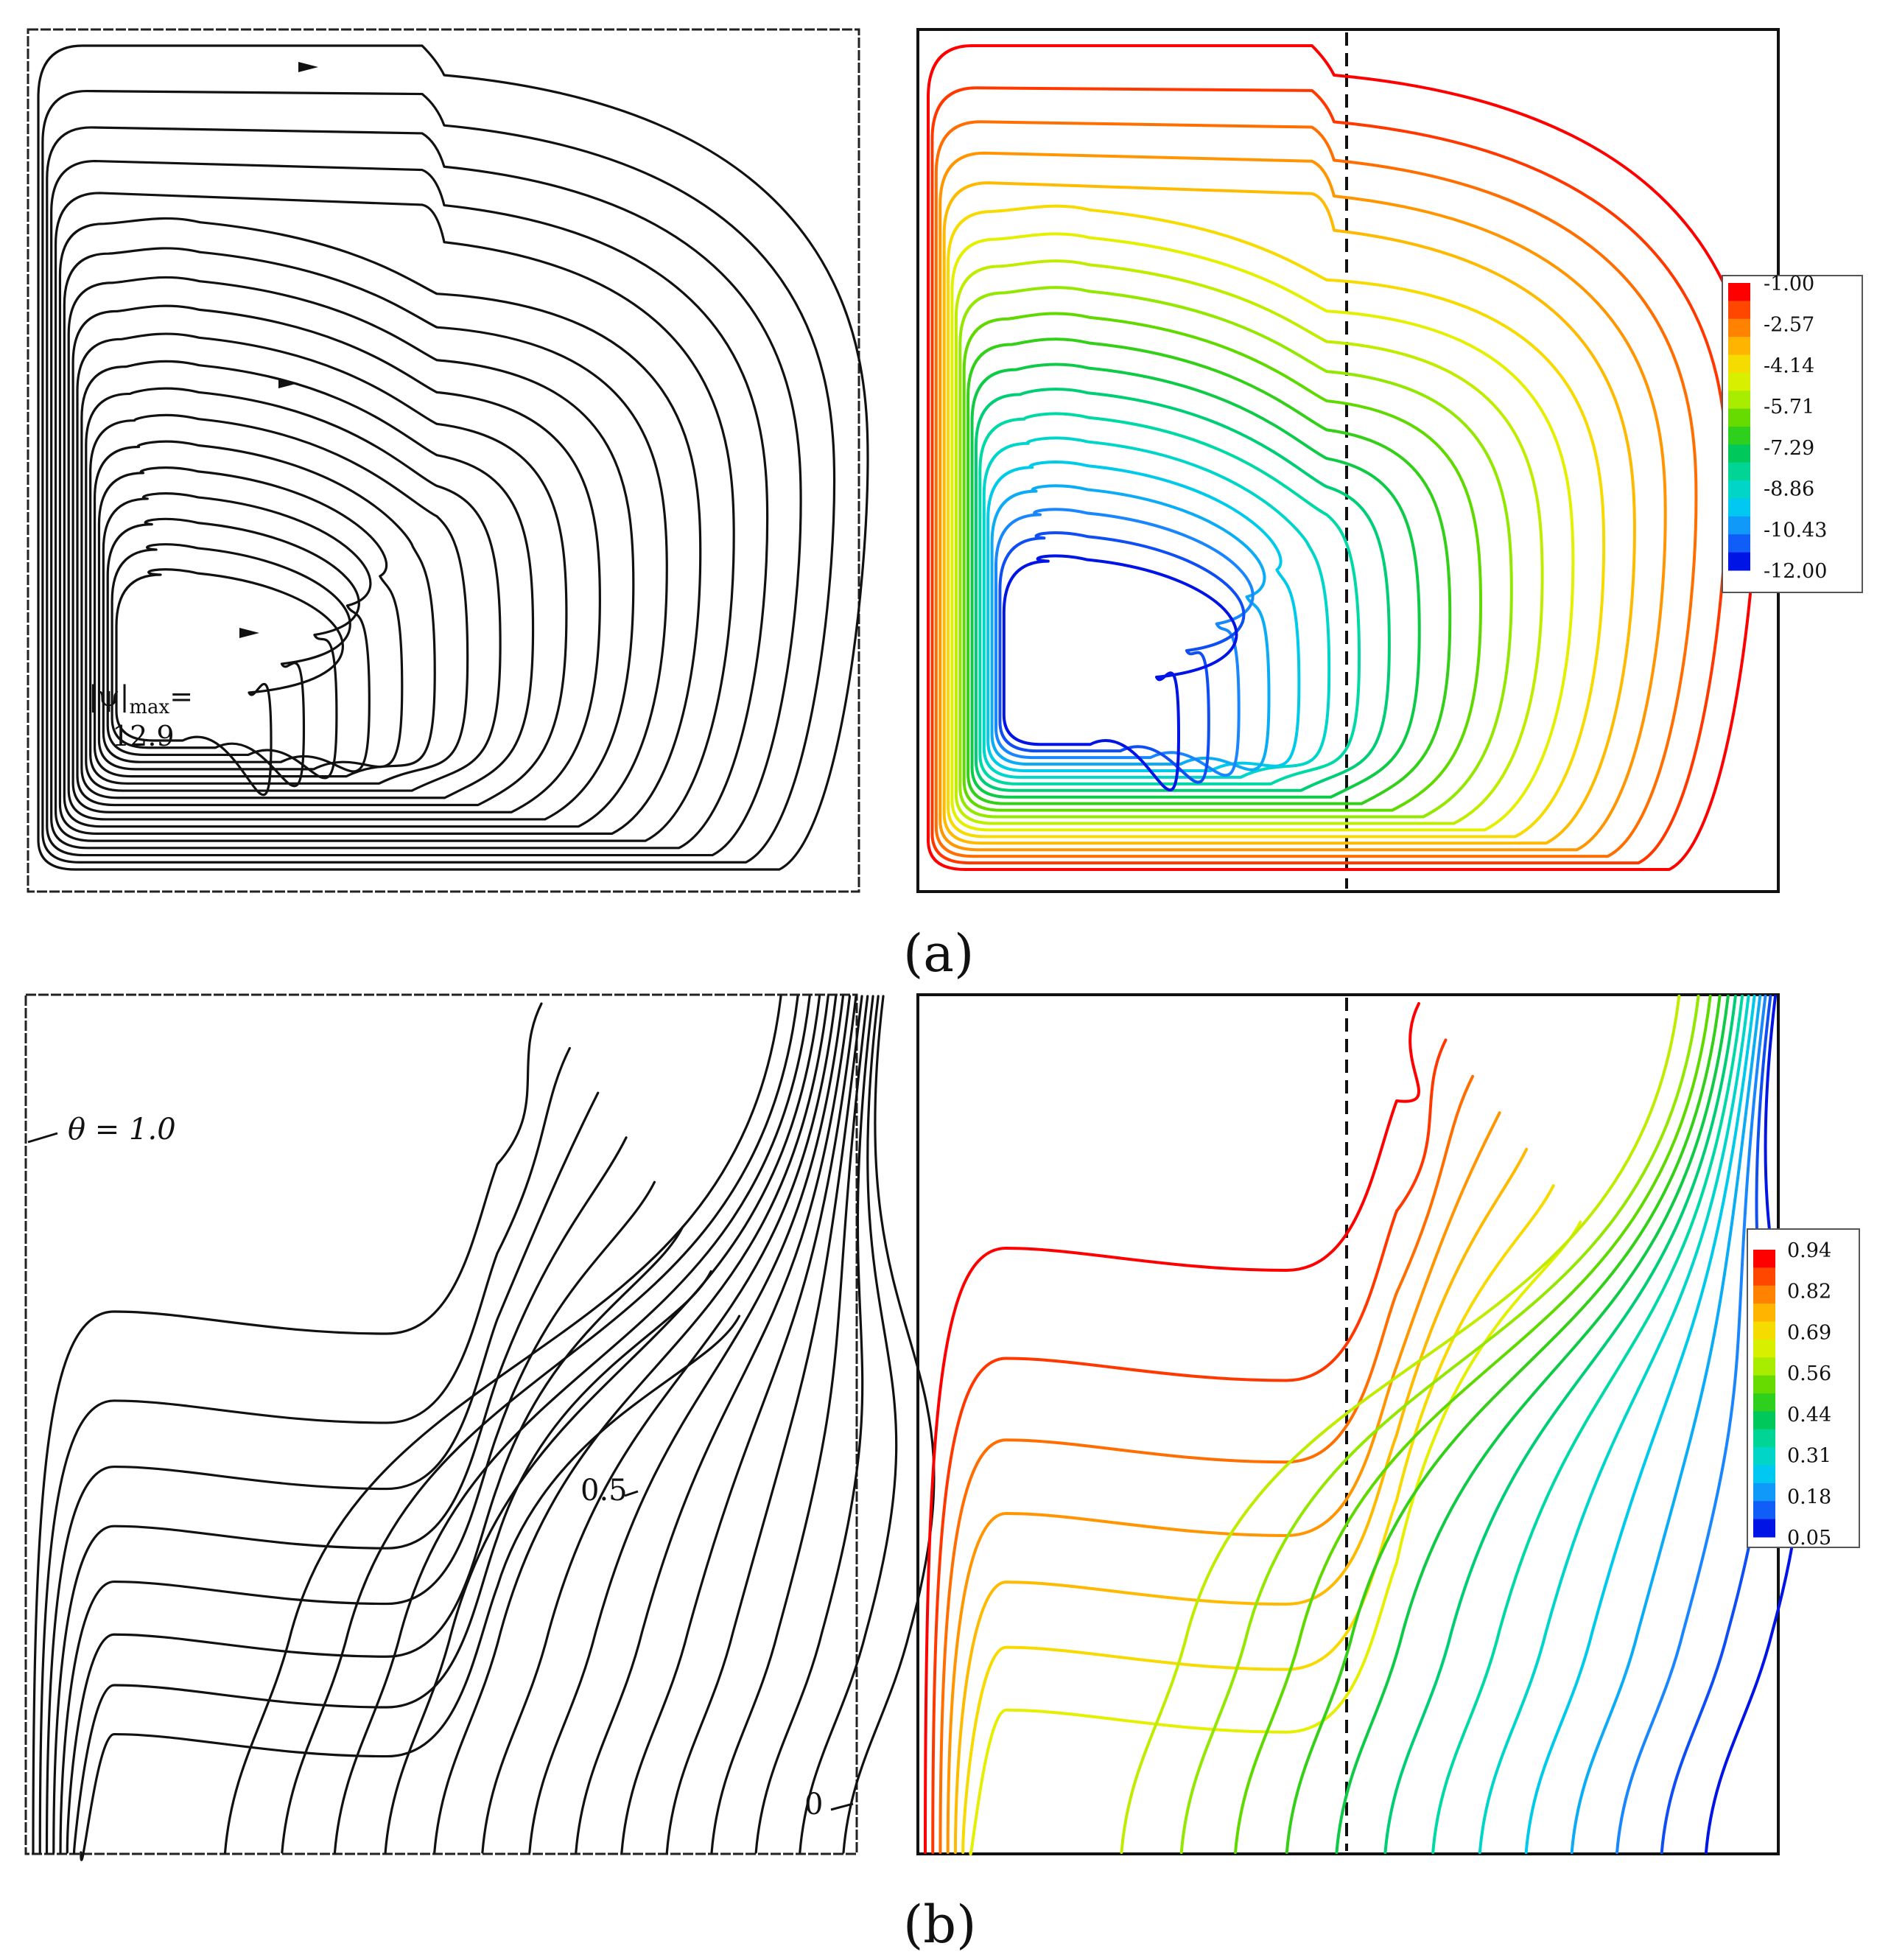 Image resolution: width=1877 pixels, height=1960 pixels. Describe the element at coordinates (1789, 448) in the screenshot. I see `legend-tick-label: -7.29` at that location.